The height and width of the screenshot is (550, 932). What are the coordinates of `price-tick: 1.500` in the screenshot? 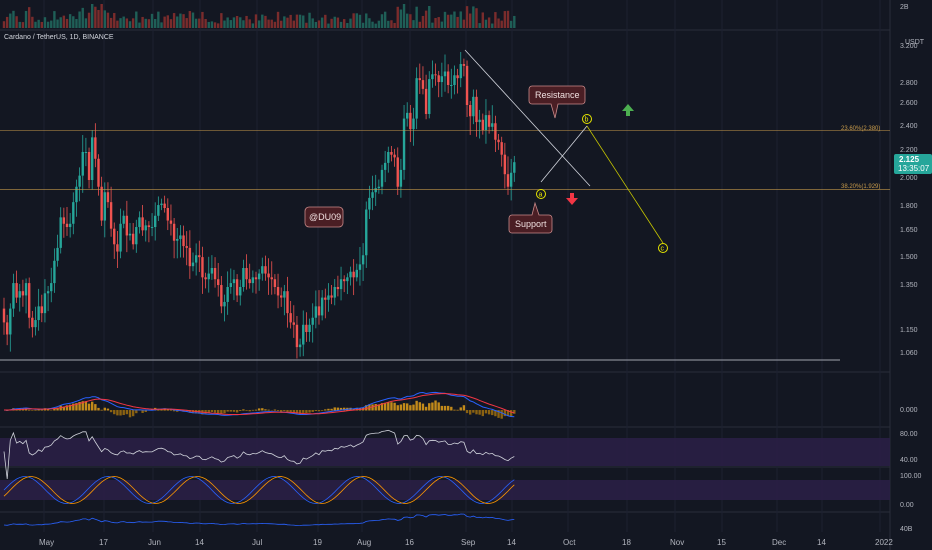 It's located at (909, 257).